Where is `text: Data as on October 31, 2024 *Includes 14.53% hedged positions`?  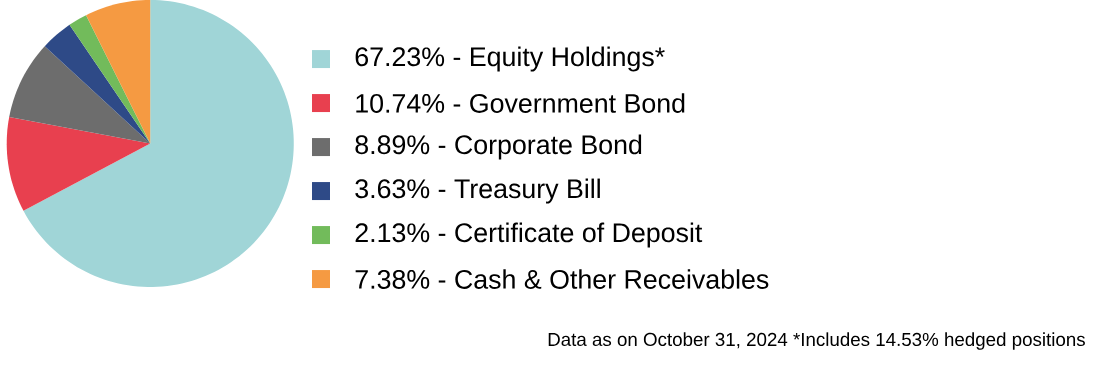
text: Data as on October 31, 2024 *Includes 14.53% hedged positions is located at coordinates (816, 341).